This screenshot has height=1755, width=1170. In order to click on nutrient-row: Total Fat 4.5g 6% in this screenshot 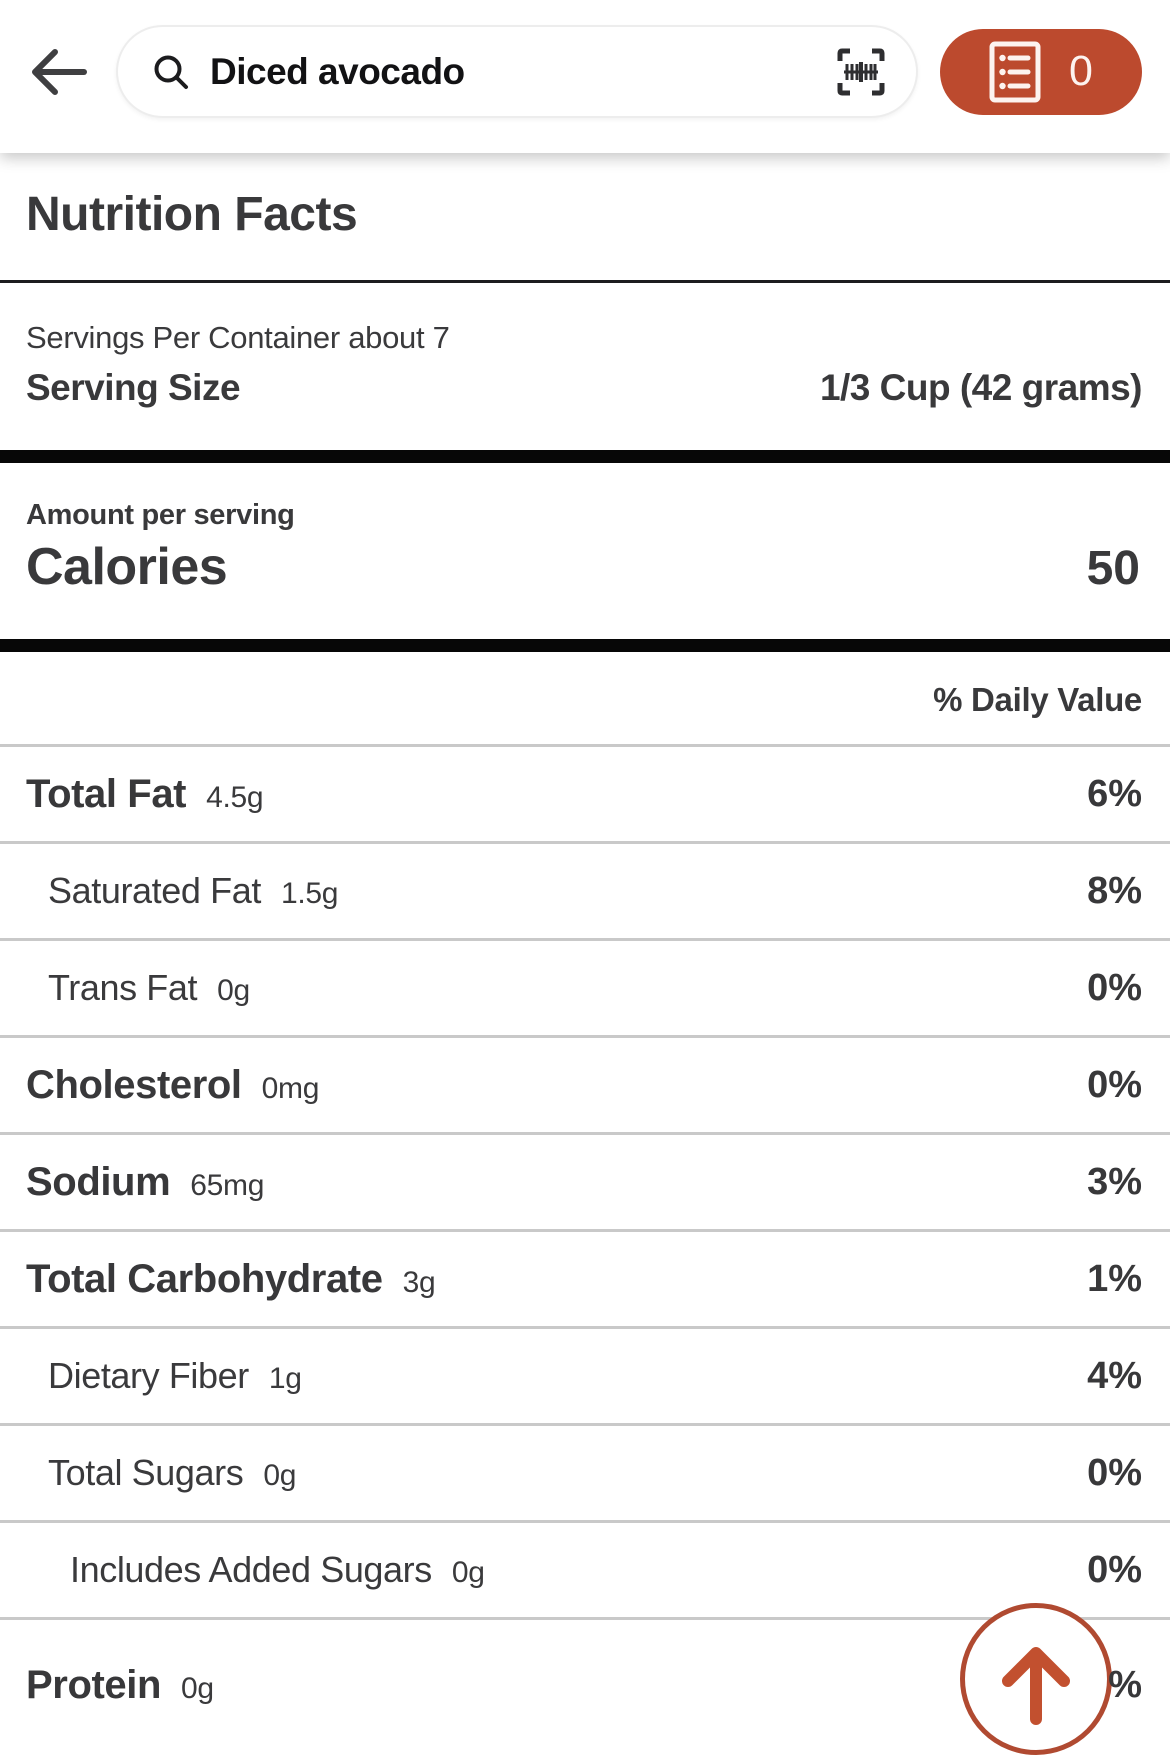, I will do `click(585, 795)`.